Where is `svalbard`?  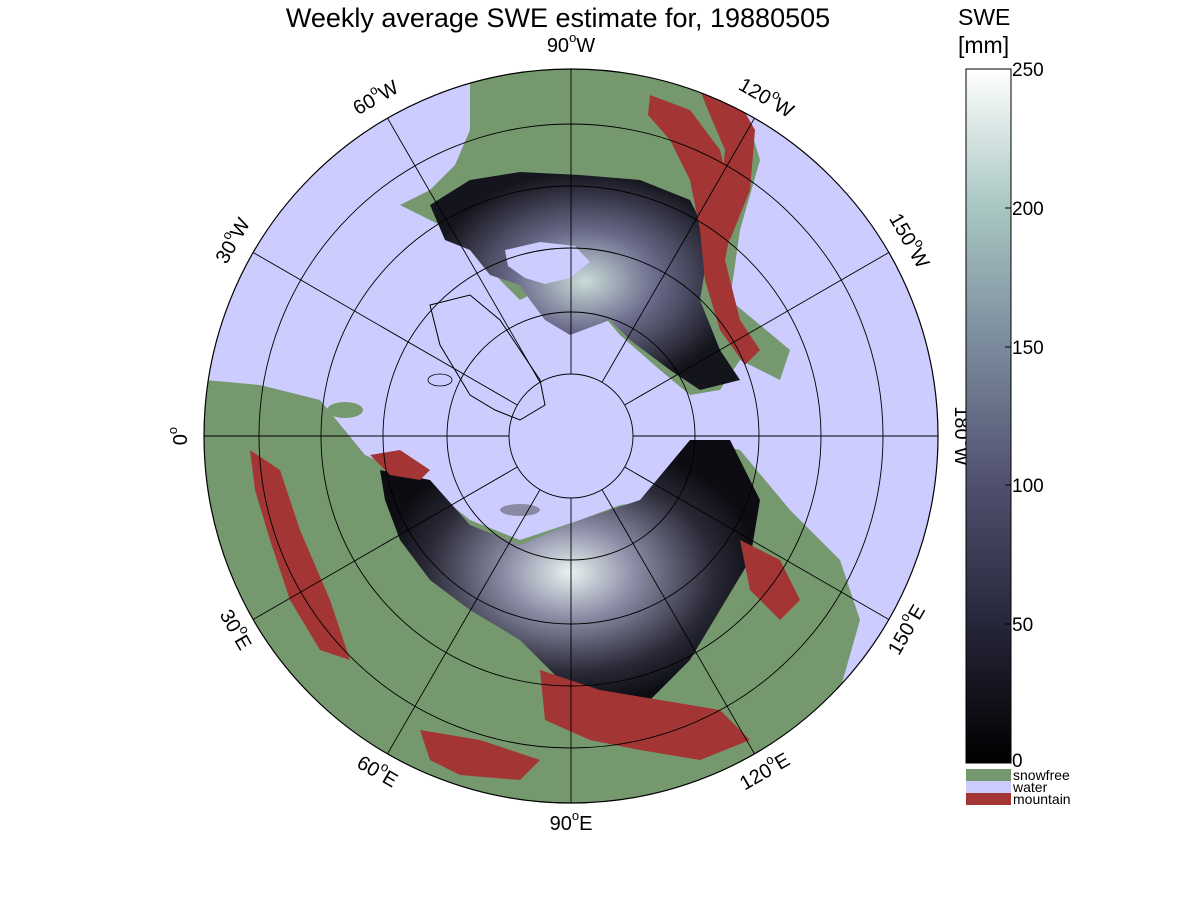 svalbard is located at coordinates (440, 380).